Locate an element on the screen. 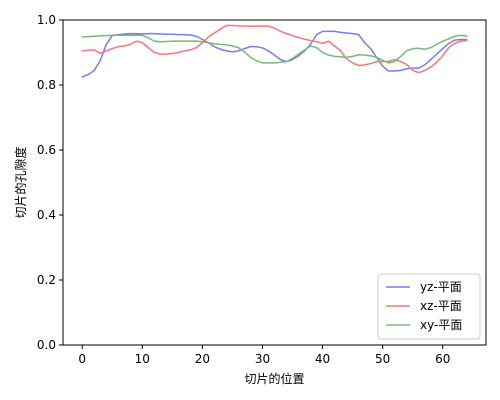 This screenshot has width=500, height=400. legend: yz-平面 xz-平面 xy-平面 is located at coordinates (429, 306).